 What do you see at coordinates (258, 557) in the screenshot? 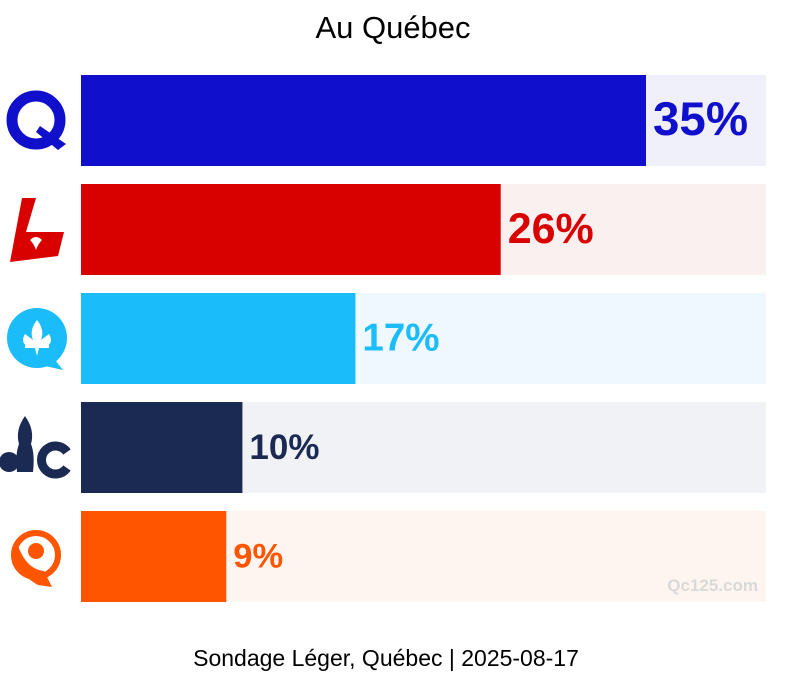
I see `data-label-qs: 9%` at bounding box center [258, 557].